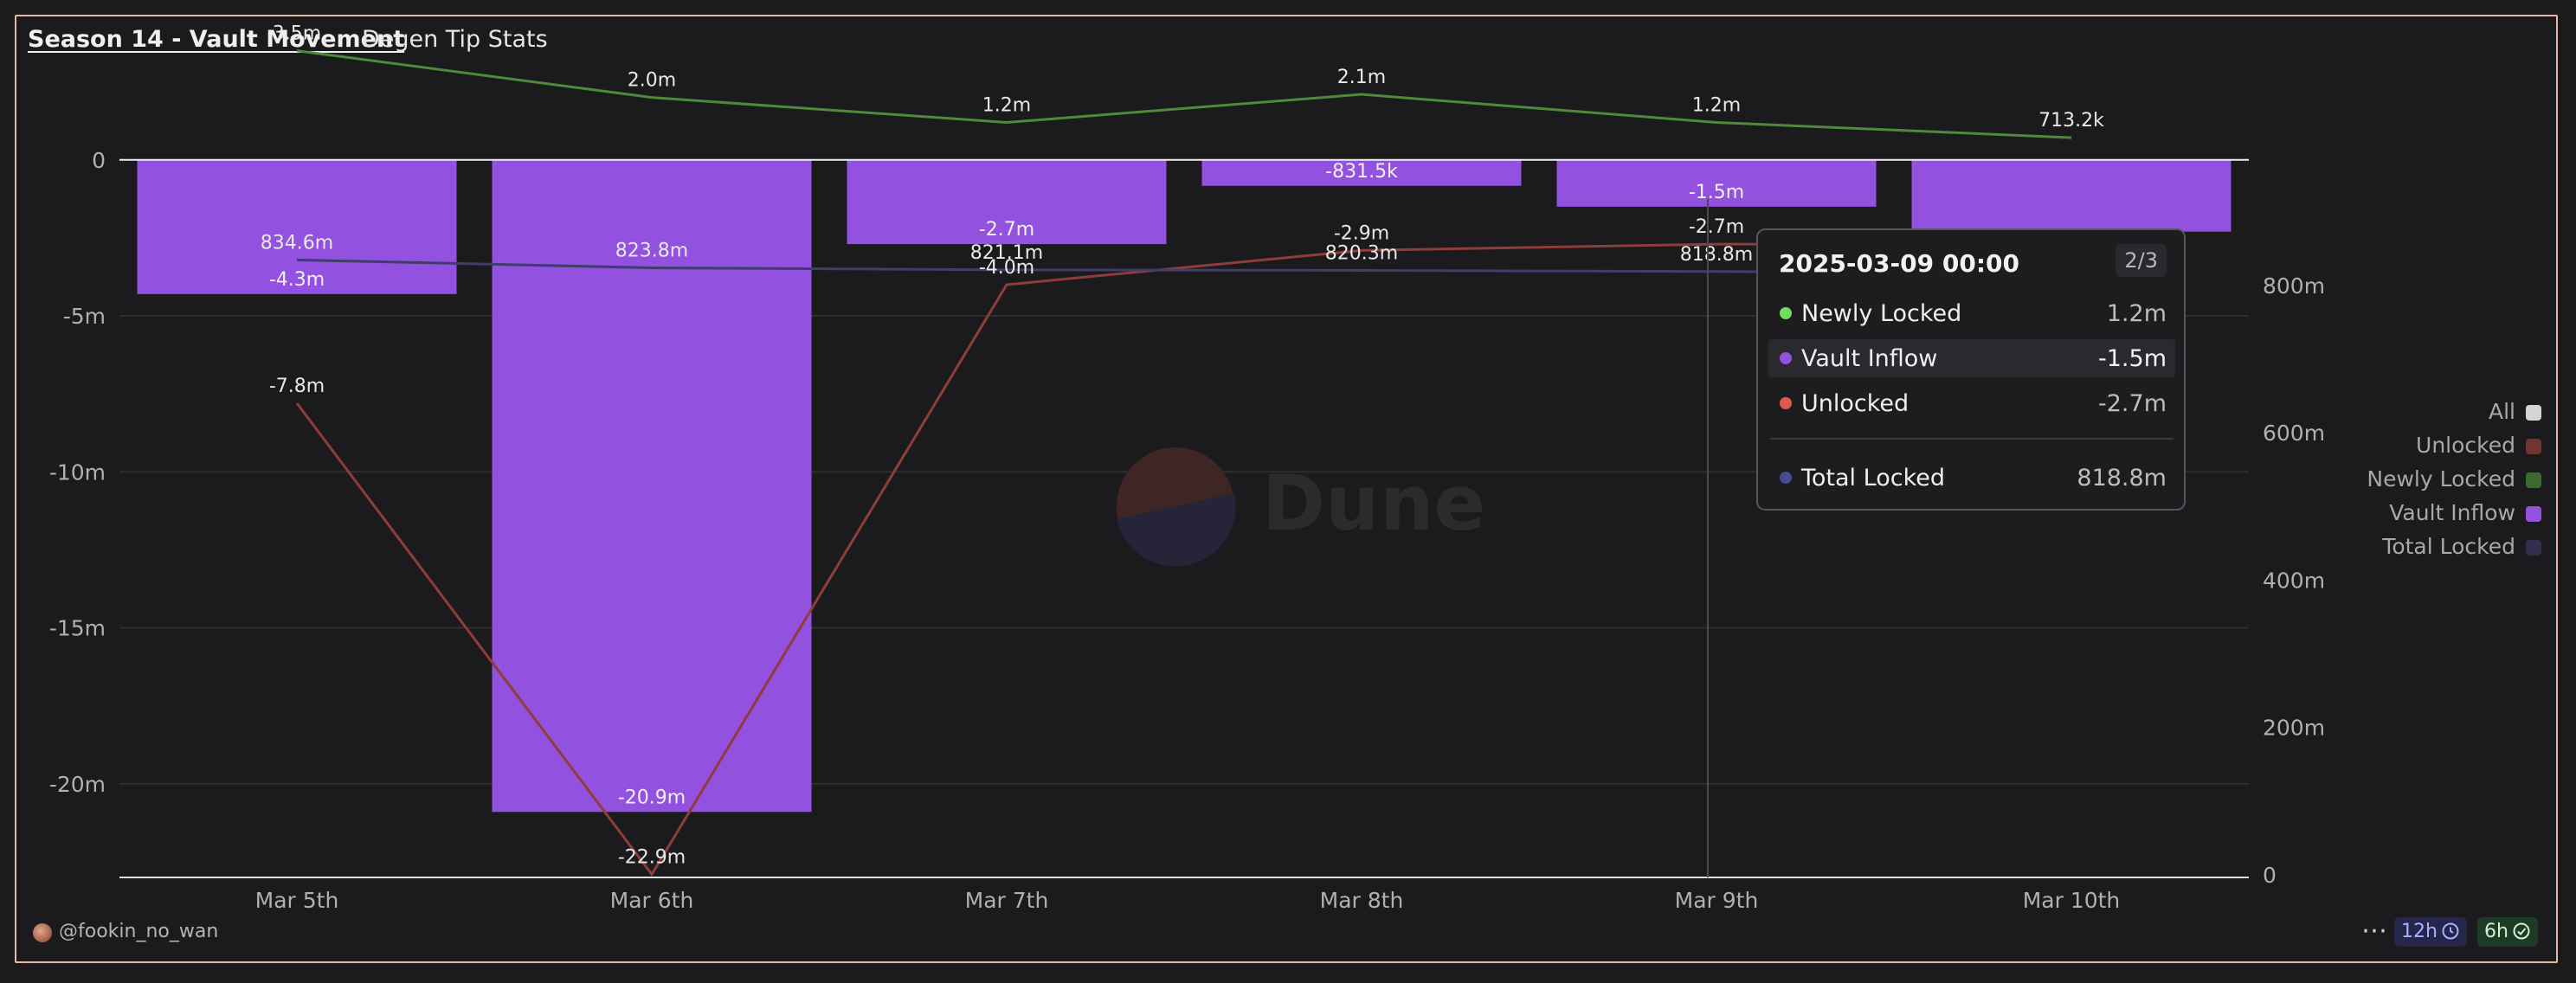 This screenshot has width=2576, height=983. Describe the element at coordinates (2136, 313) in the screenshot. I see `tooltip-value: 1.2m` at that location.